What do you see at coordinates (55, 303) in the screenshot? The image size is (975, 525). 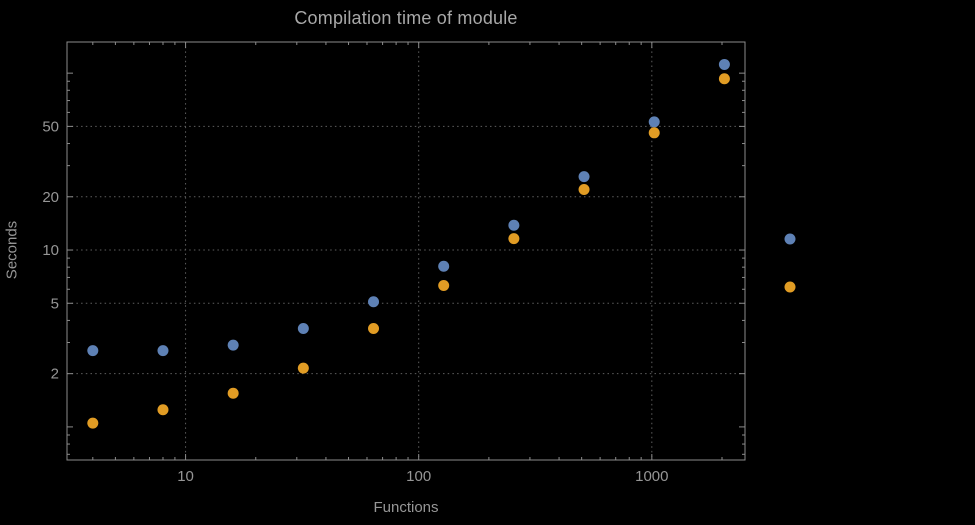 I see `y-tick-label: 5` at bounding box center [55, 303].